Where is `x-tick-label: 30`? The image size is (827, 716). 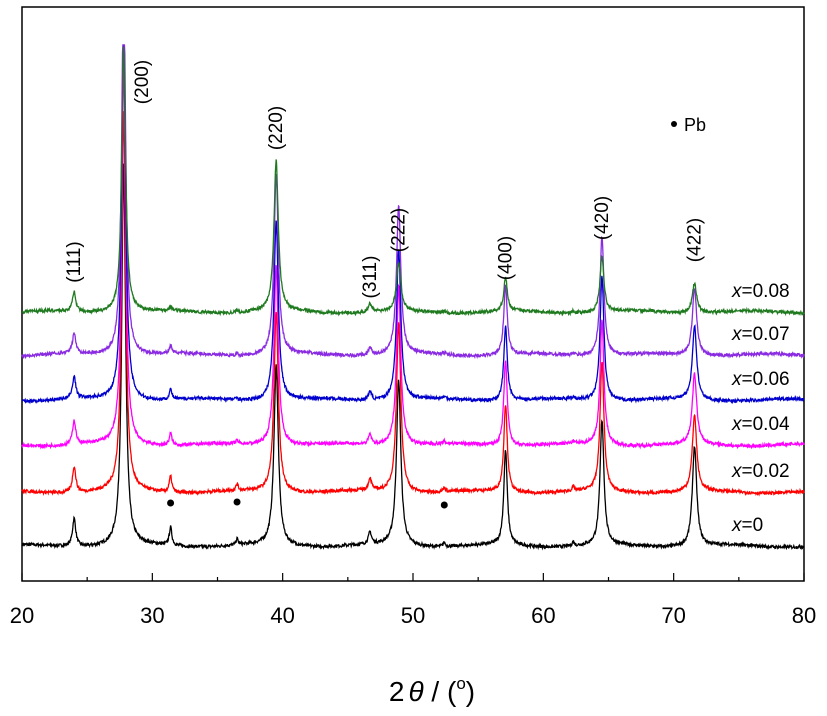 x-tick-label: 30 is located at coordinates (152, 615).